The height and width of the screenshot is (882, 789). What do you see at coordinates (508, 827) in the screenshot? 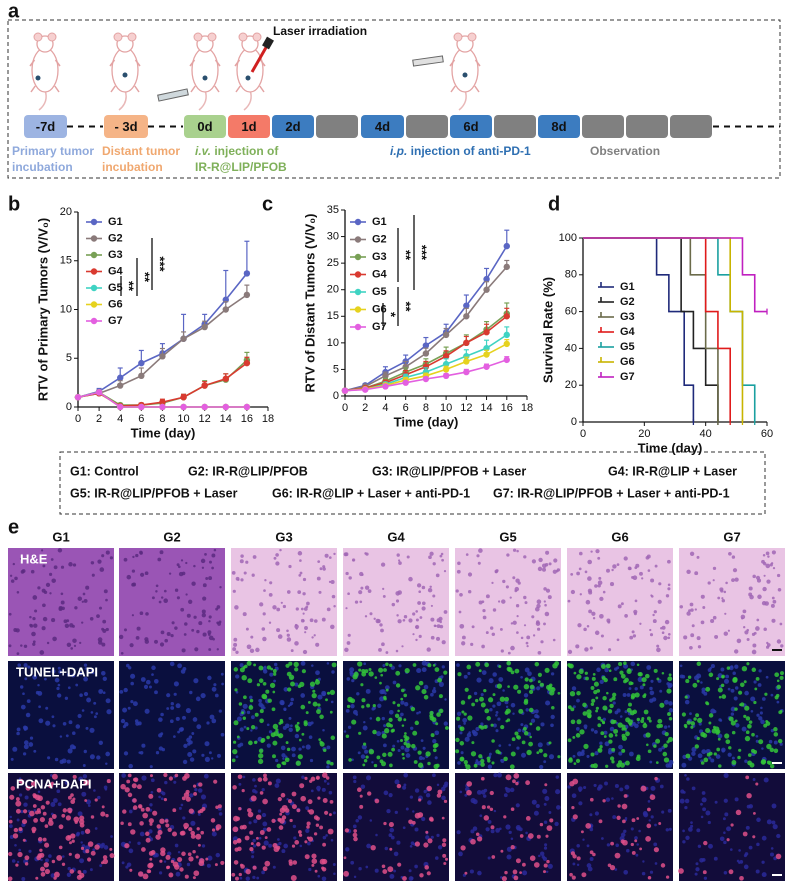
I see `micrograph` at bounding box center [508, 827].